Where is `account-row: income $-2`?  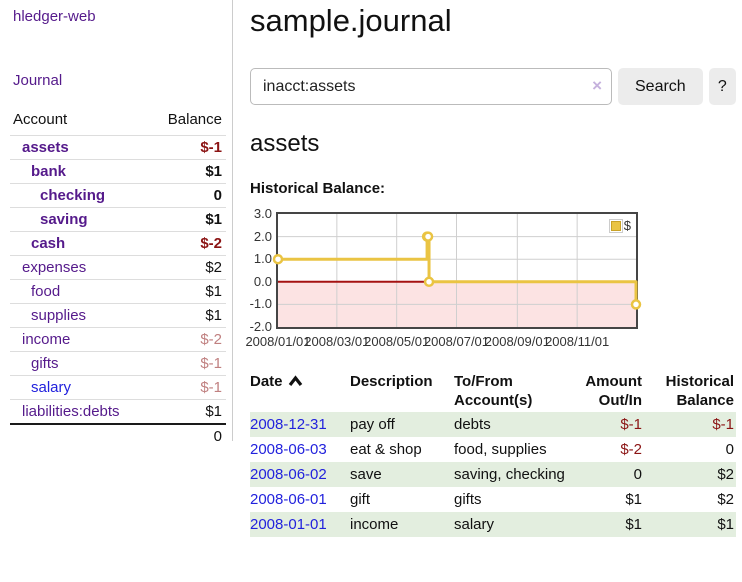 account-row: income $-2 is located at coordinates (118, 339).